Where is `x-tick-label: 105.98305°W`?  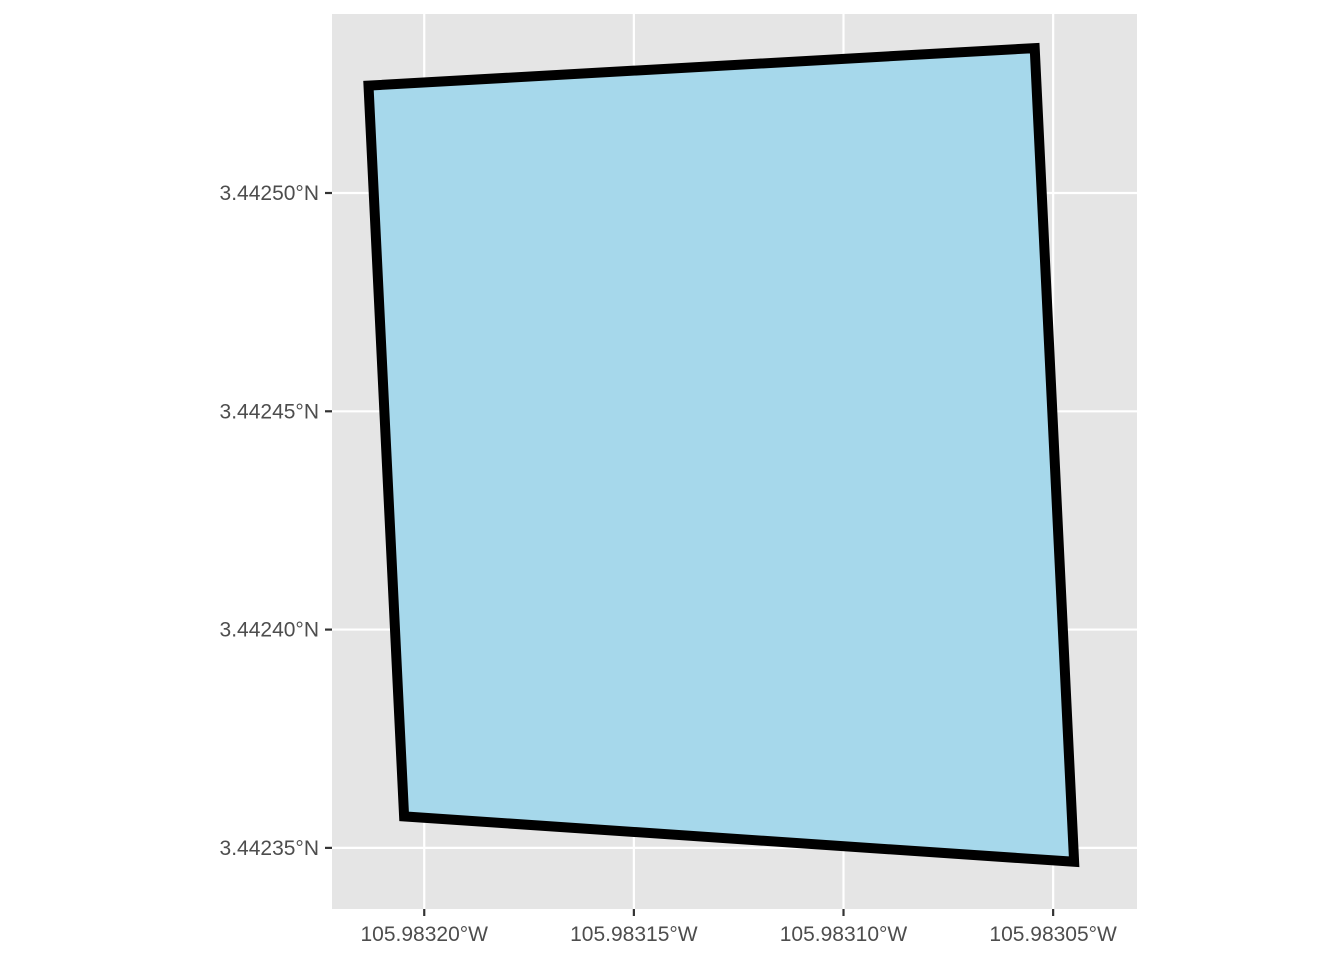 x-tick-label: 105.98305°W is located at coordinates (1053, 934).